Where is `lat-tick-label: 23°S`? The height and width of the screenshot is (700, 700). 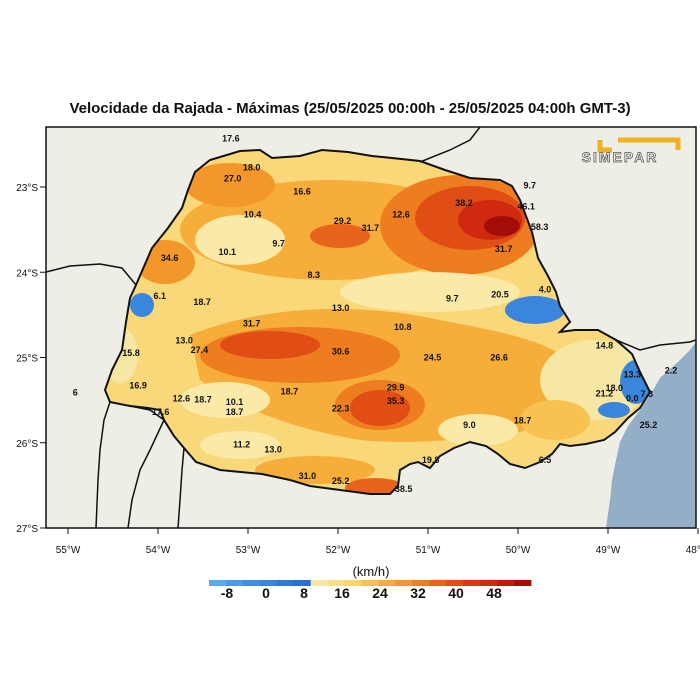 lat-tick-label: 23°S is located at coordinates (27, 188).